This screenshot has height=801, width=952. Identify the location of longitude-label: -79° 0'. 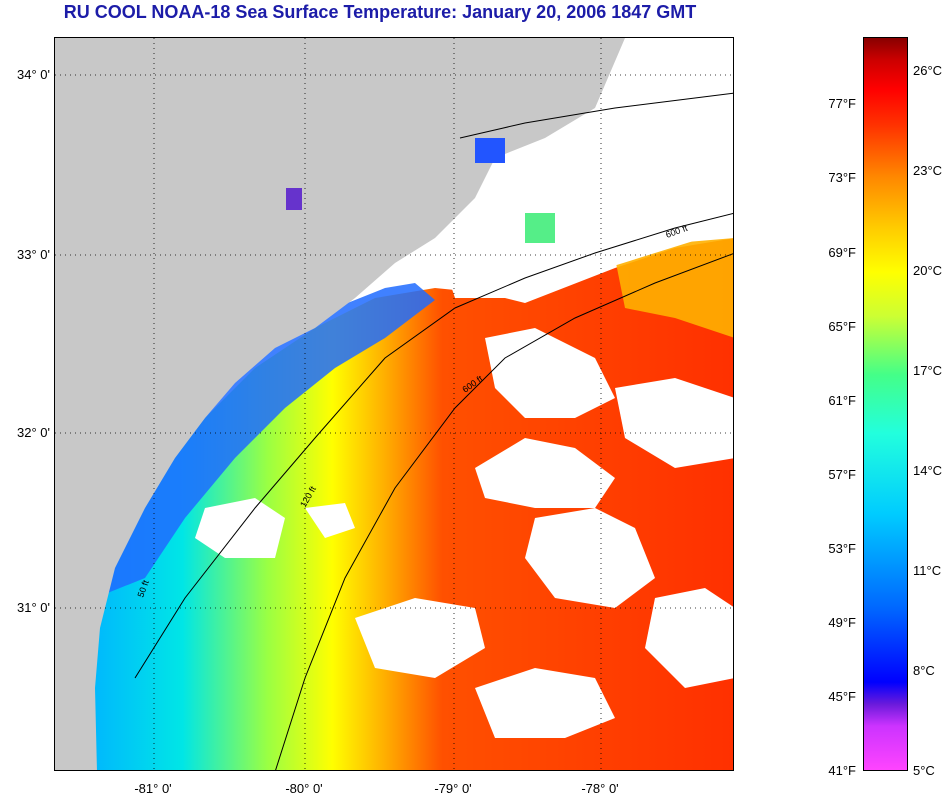
(453, 788).